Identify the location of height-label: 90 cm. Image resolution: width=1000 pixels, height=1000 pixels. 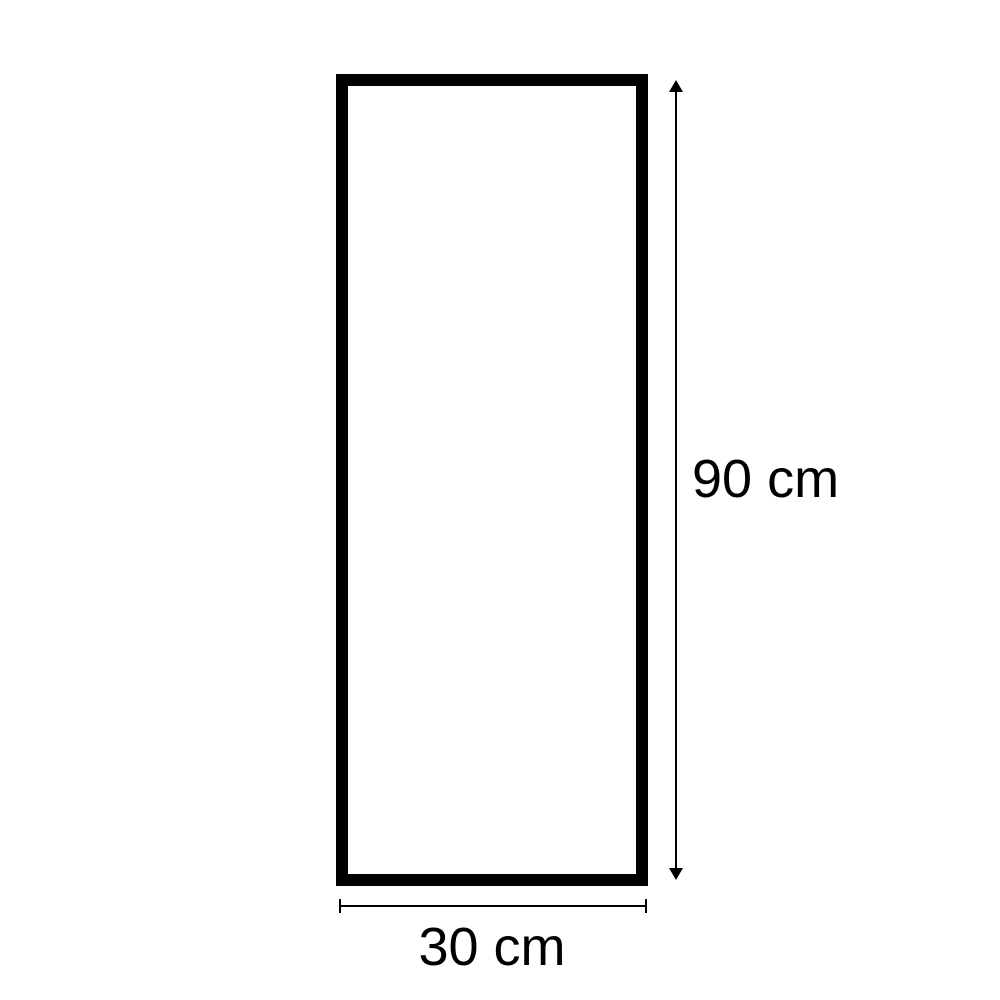
(766, 479).